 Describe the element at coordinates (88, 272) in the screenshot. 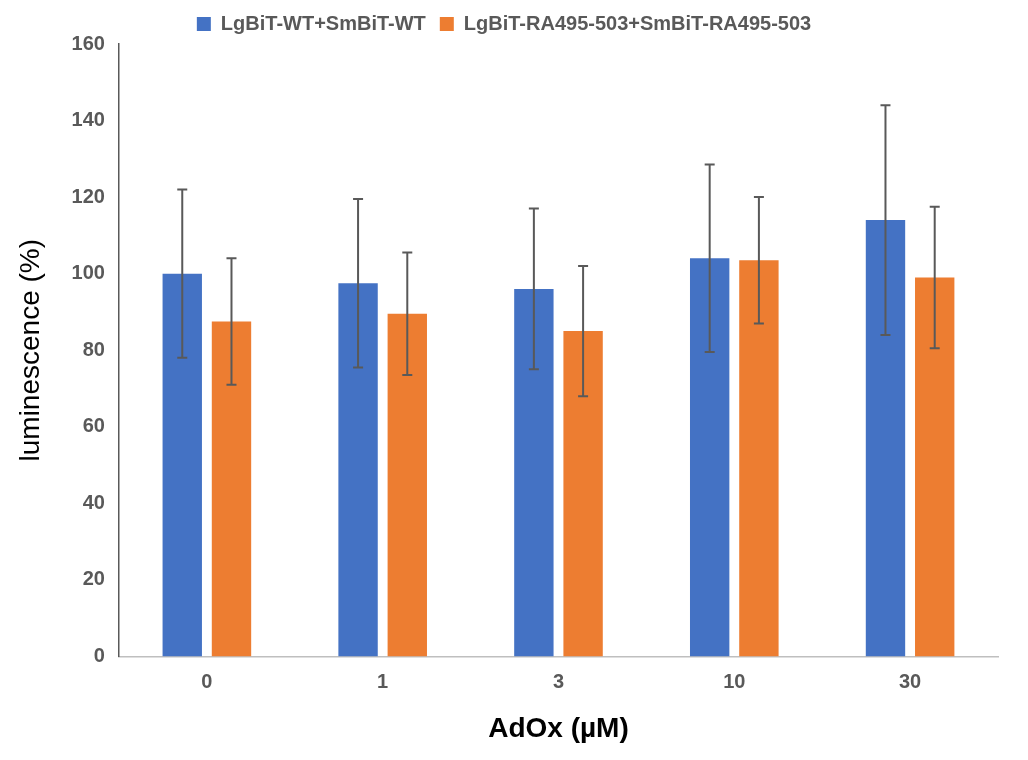

I see `y-tick-label: 100` at that location.